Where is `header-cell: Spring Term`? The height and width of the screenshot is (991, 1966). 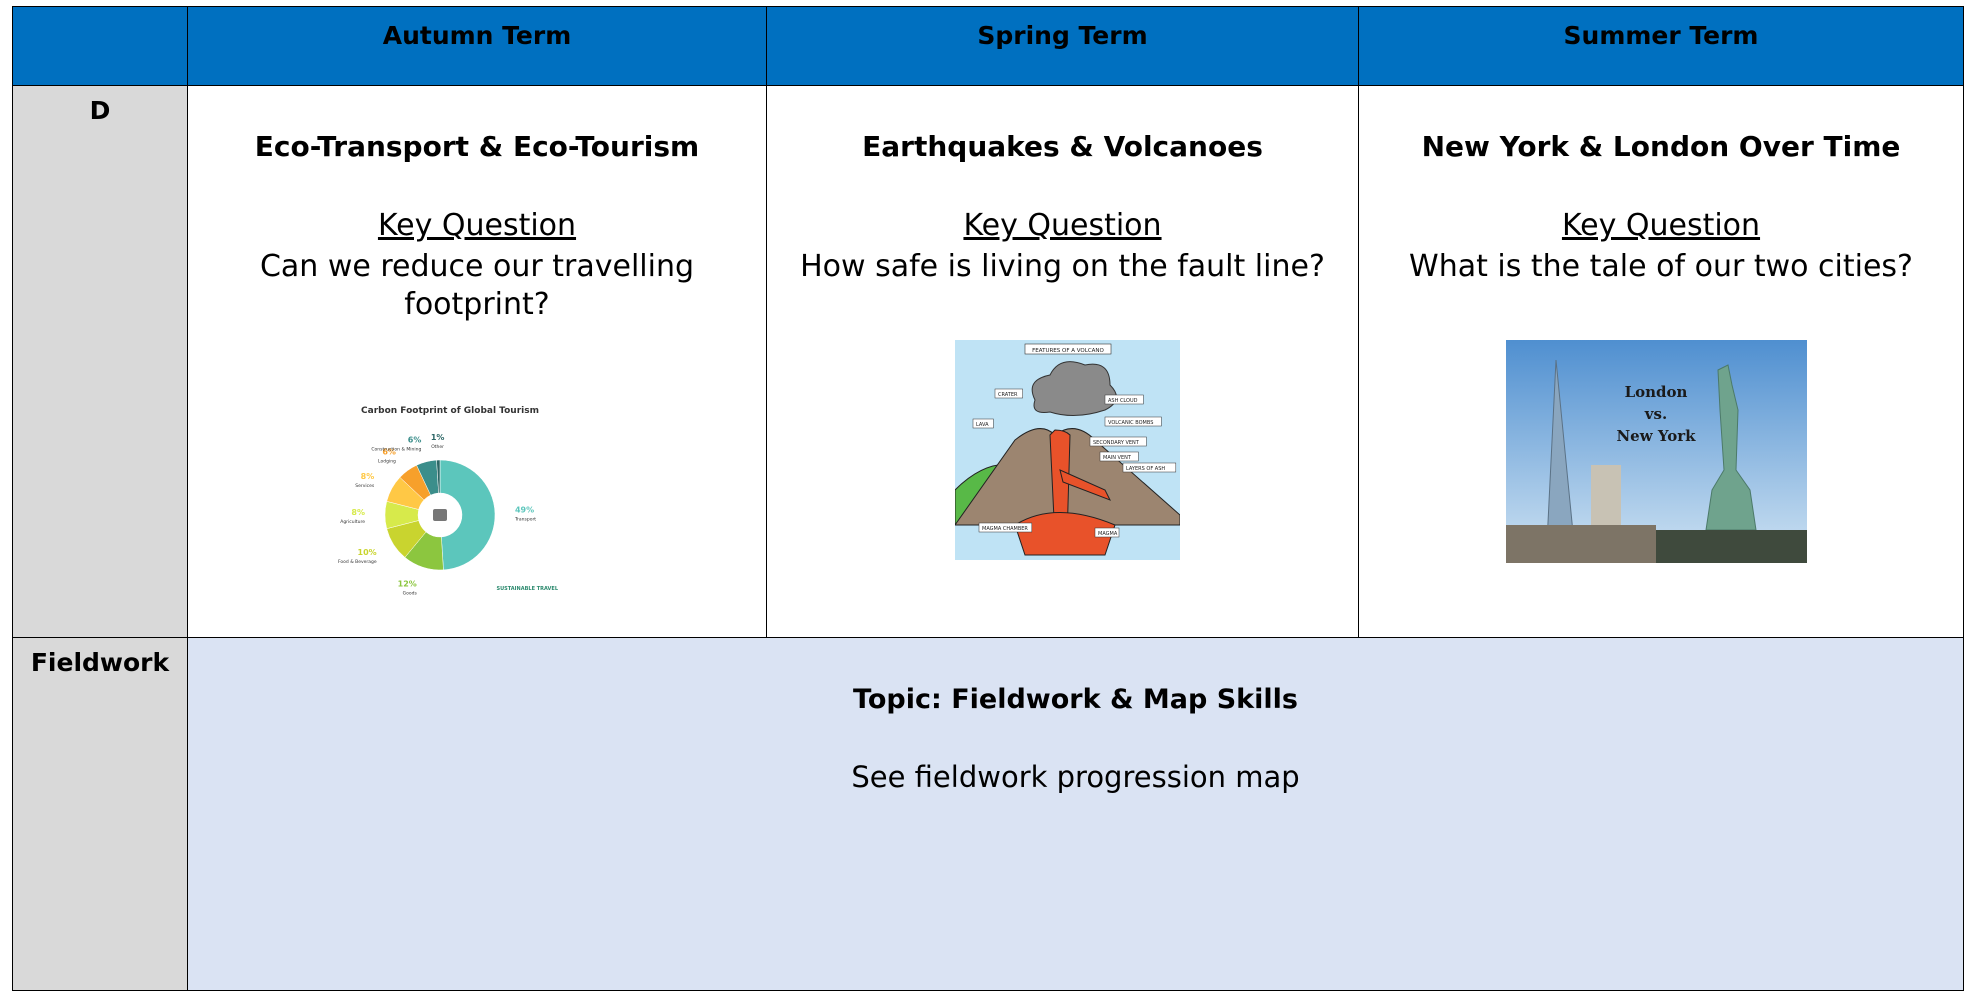
header-cell: Spring Term is located at coordinates (1062, 46).